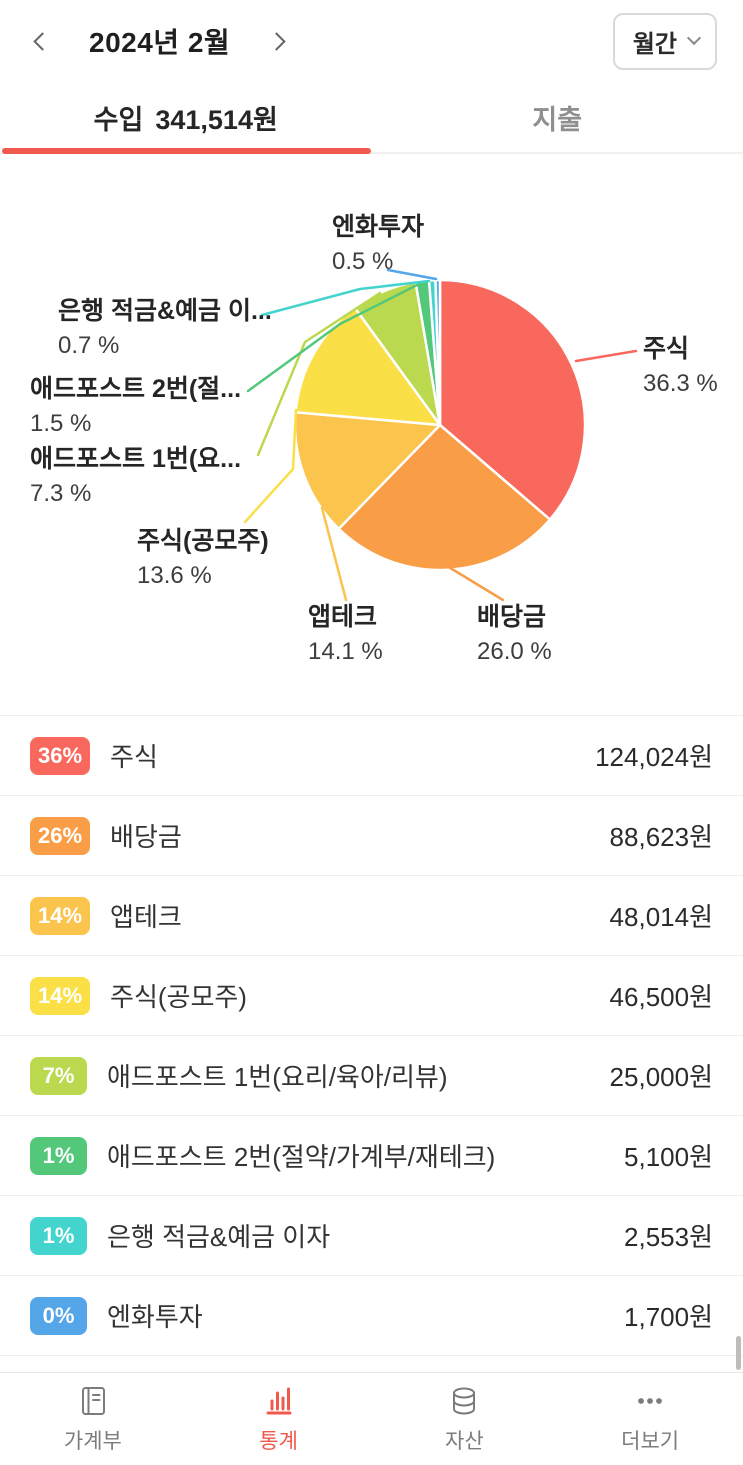 The height and width of the screenshot is (1465, 743). I want to click on income-expense-tabs: 수입 341,514원 지출, so click(371, 118).